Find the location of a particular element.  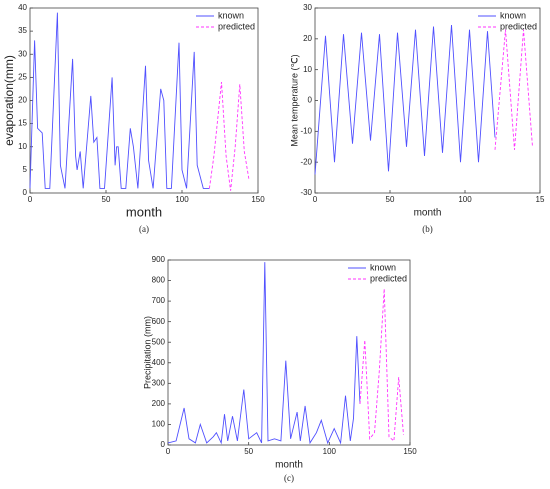

caption: (a) is located at coordinates (144, 229).